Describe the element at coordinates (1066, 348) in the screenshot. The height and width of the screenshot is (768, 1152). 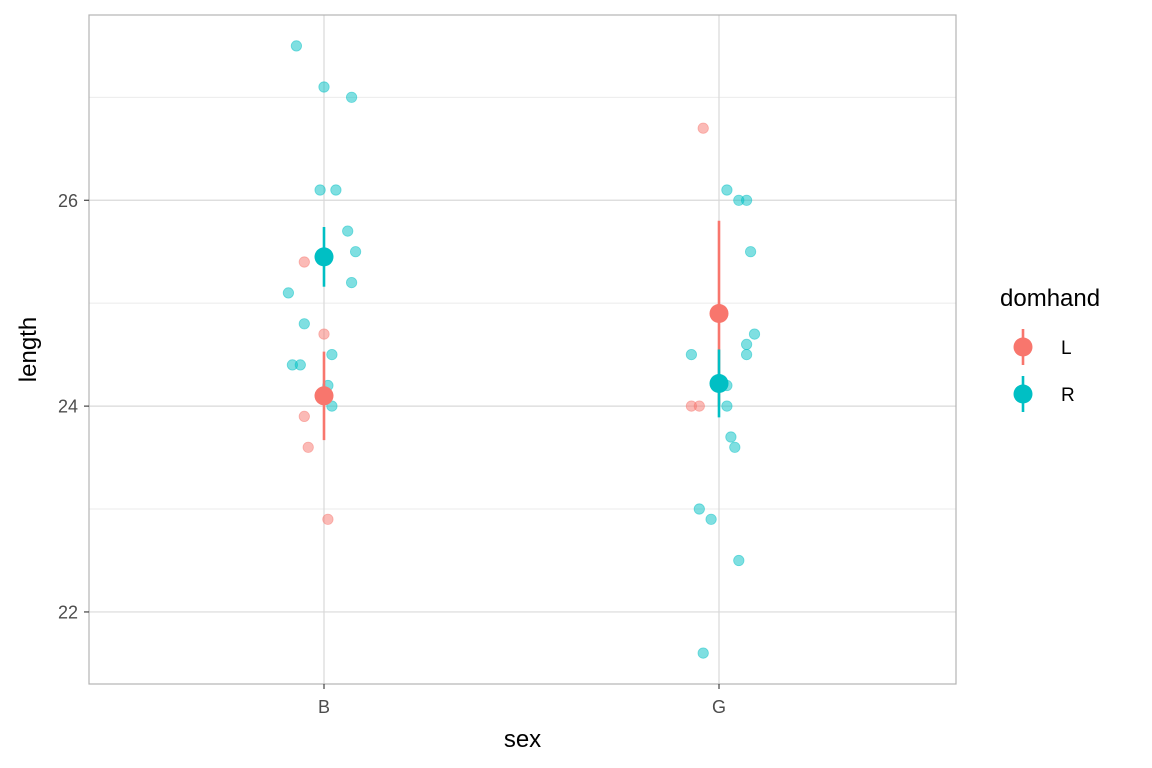
I see `legend-label: L` at that location.